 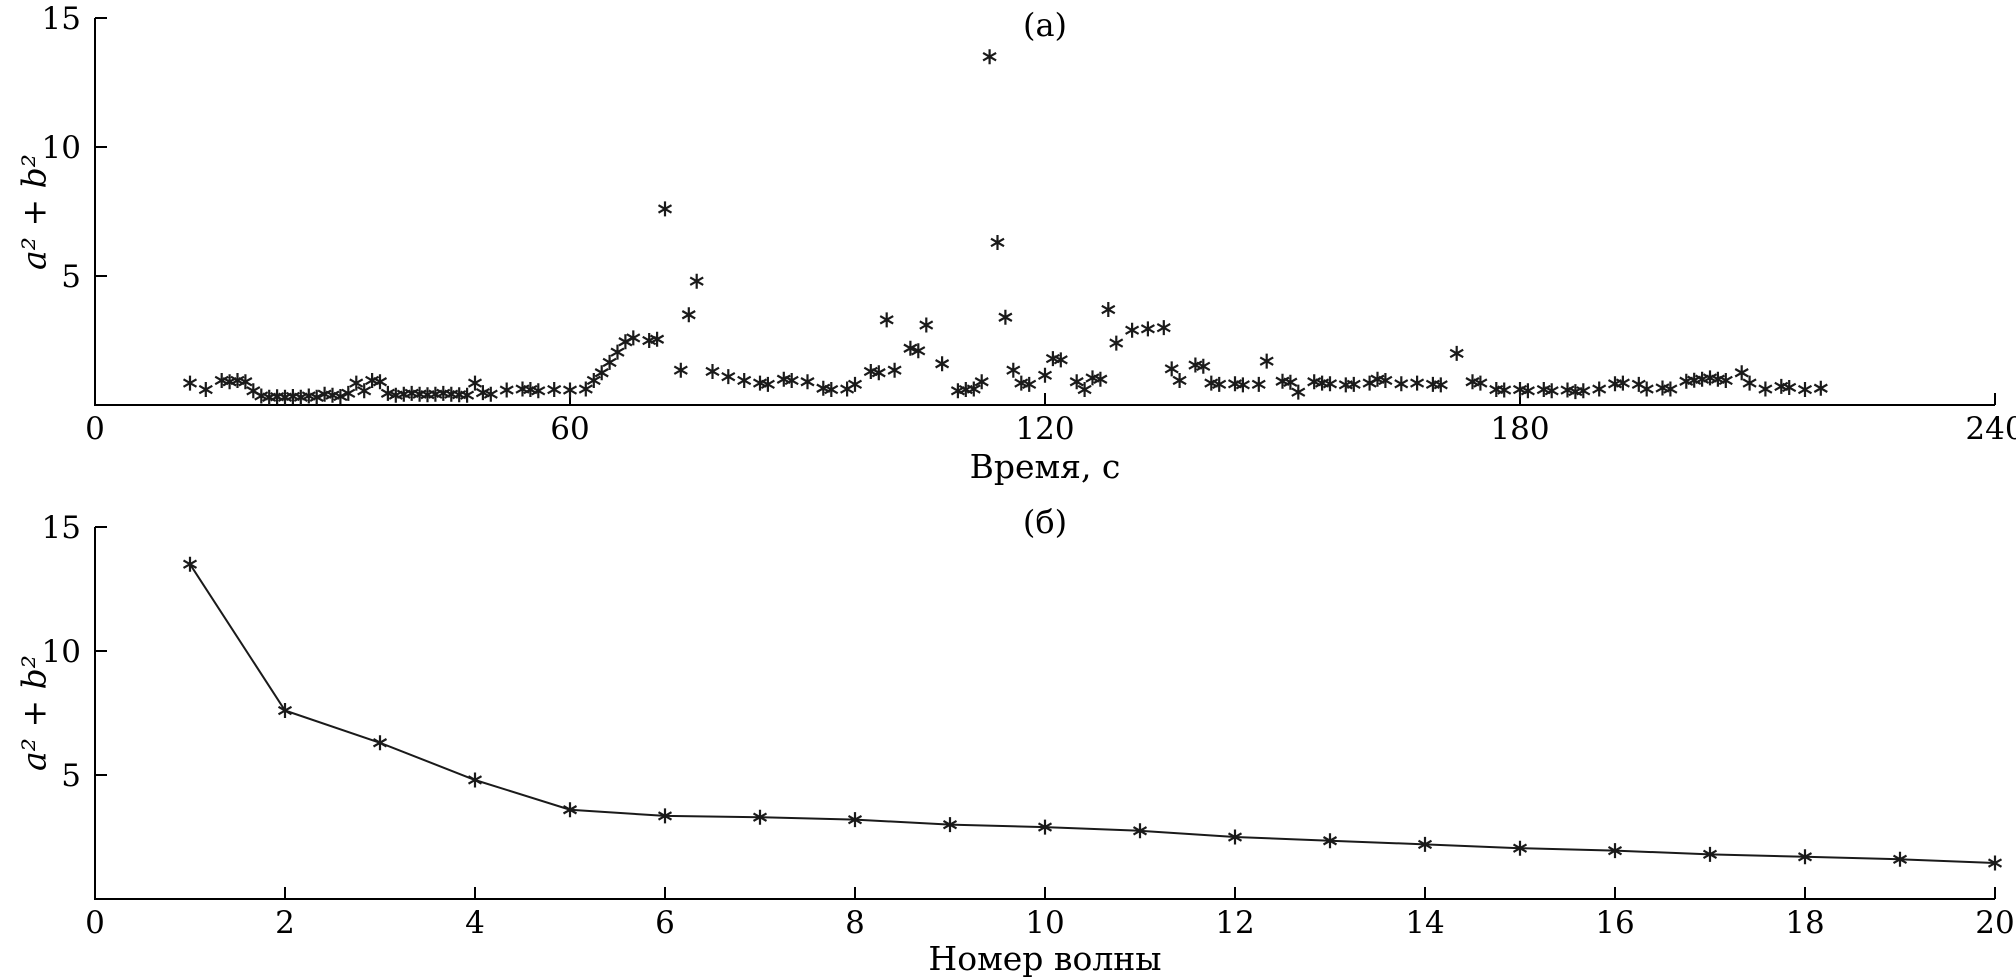 What do you see at coordinates (285, 923) in the screenshot?
I see `x-tick-label: 2` at bounding box center [285, 923].